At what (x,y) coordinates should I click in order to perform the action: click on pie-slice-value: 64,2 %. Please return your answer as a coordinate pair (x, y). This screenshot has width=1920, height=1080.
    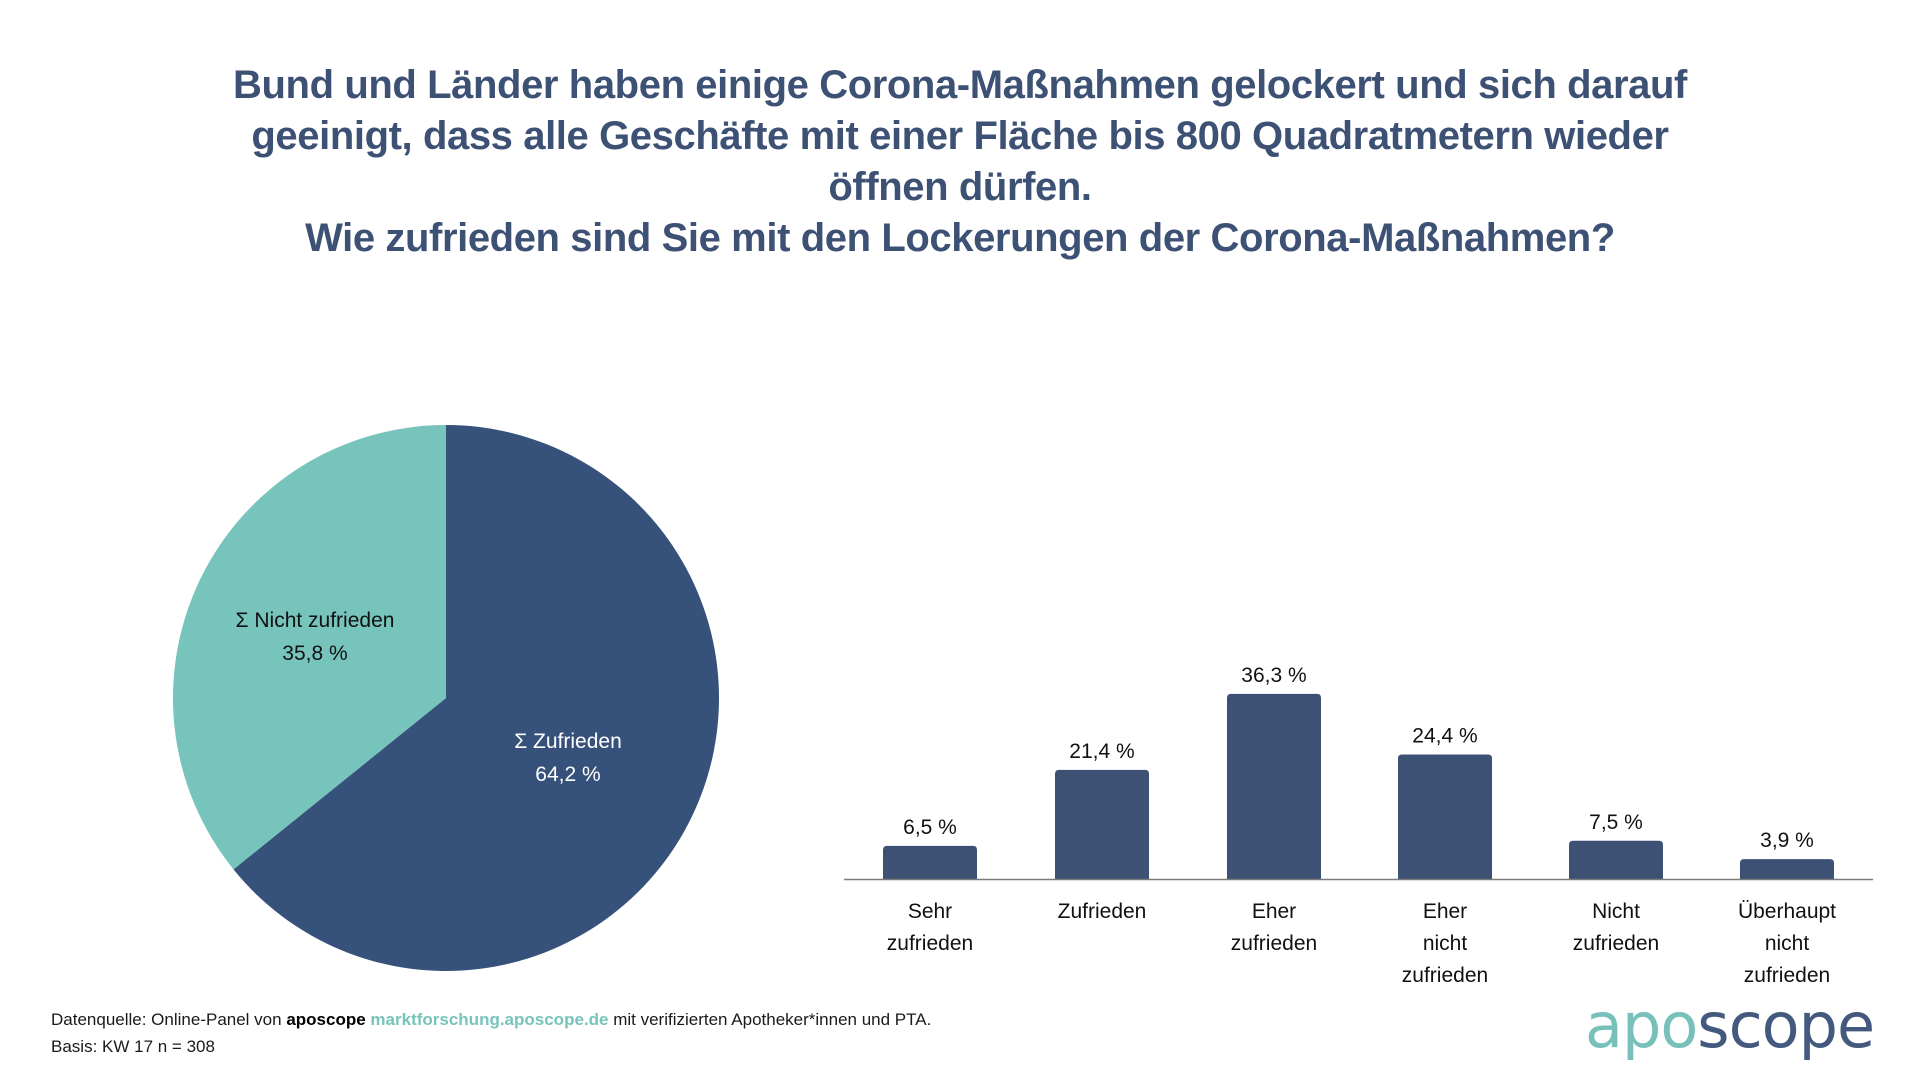
    Looking at the image, I should click on (567, 774).